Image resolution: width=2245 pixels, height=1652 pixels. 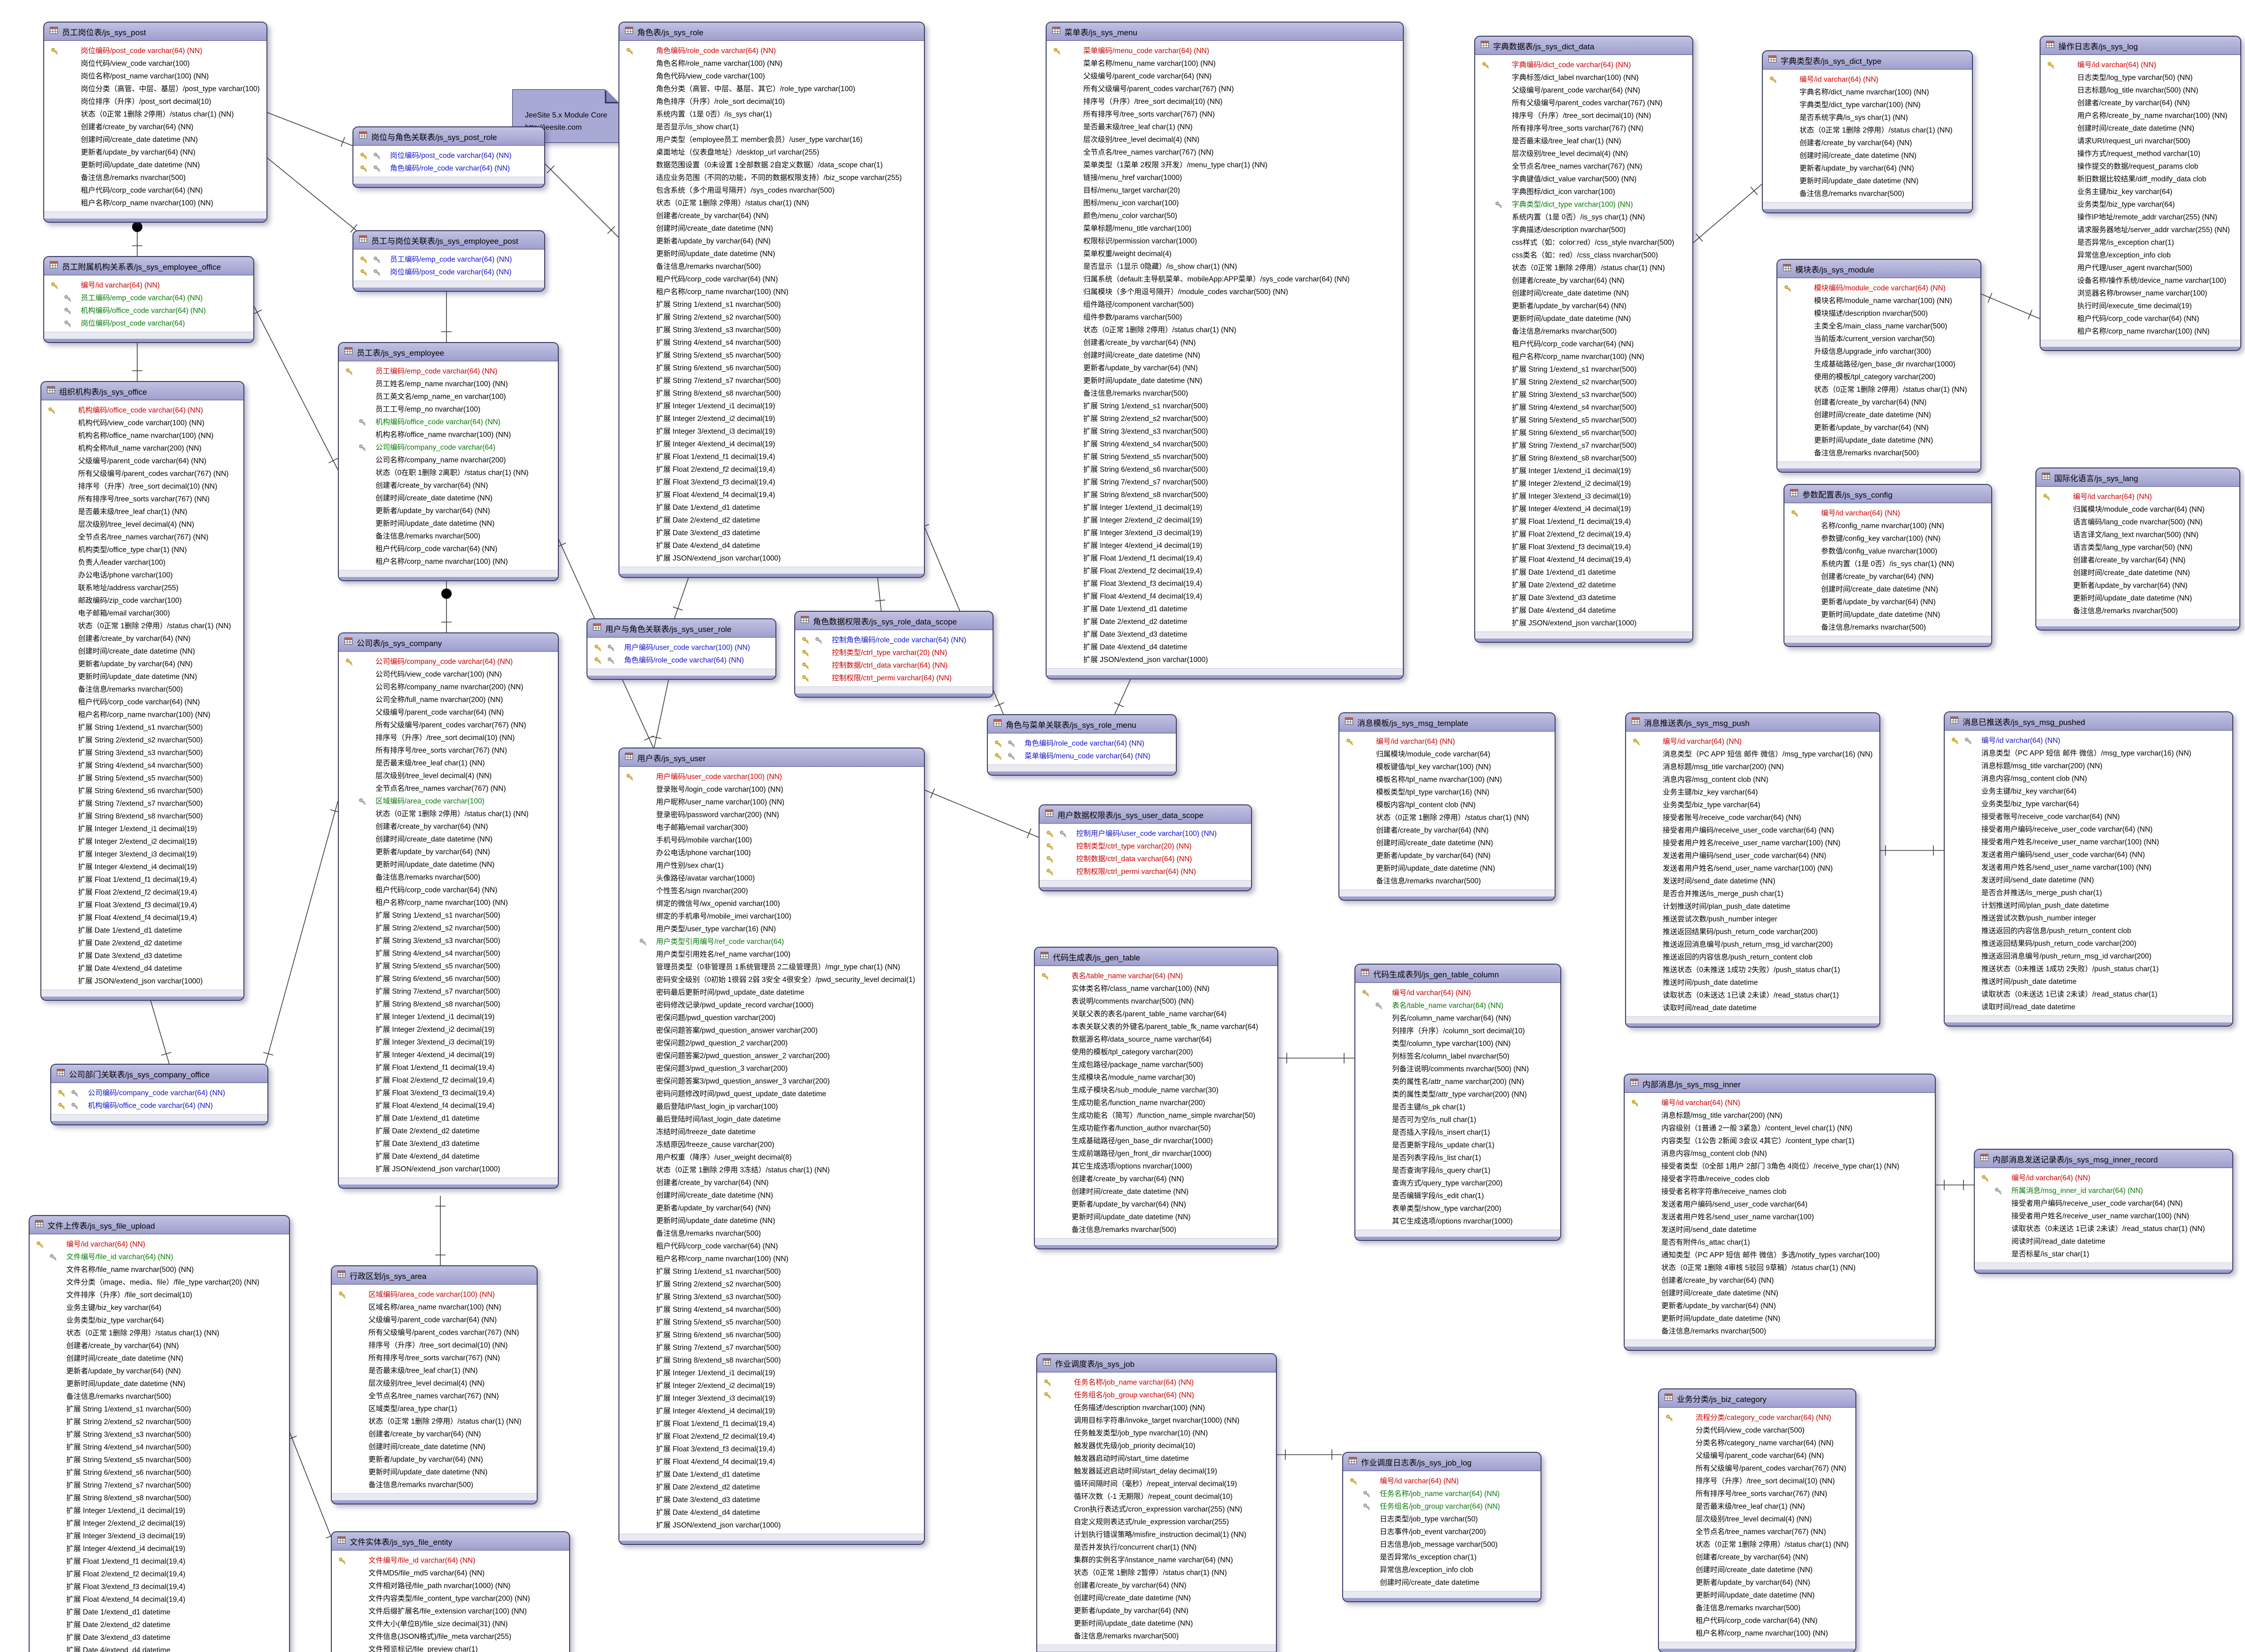 What do you see at coordinates (771, 903) in the screenshot?
I see `field-row: 绑定的微信号/wx_openid varchar(100)` at bounding box center [771, 903].